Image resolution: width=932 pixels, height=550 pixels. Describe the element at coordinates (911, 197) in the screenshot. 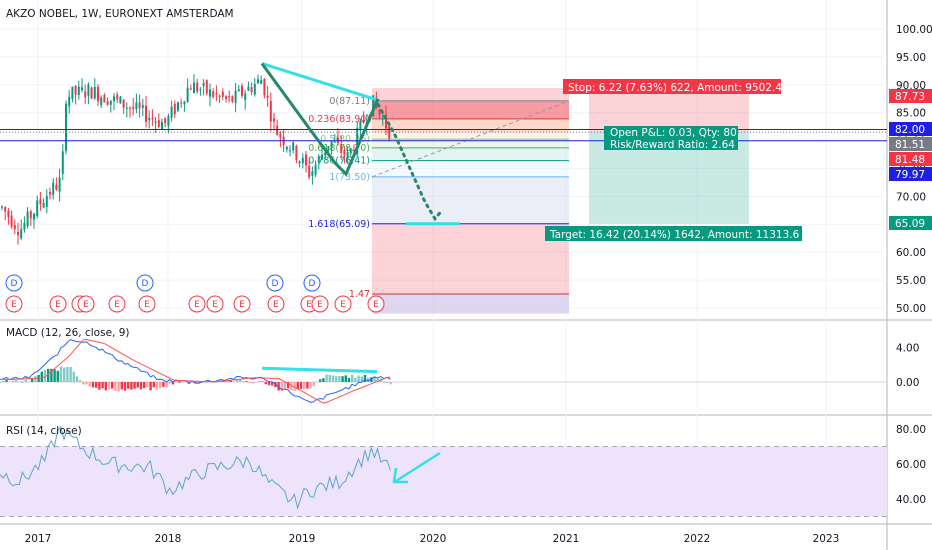

I see `price-tick-label: 70.00` at that location.